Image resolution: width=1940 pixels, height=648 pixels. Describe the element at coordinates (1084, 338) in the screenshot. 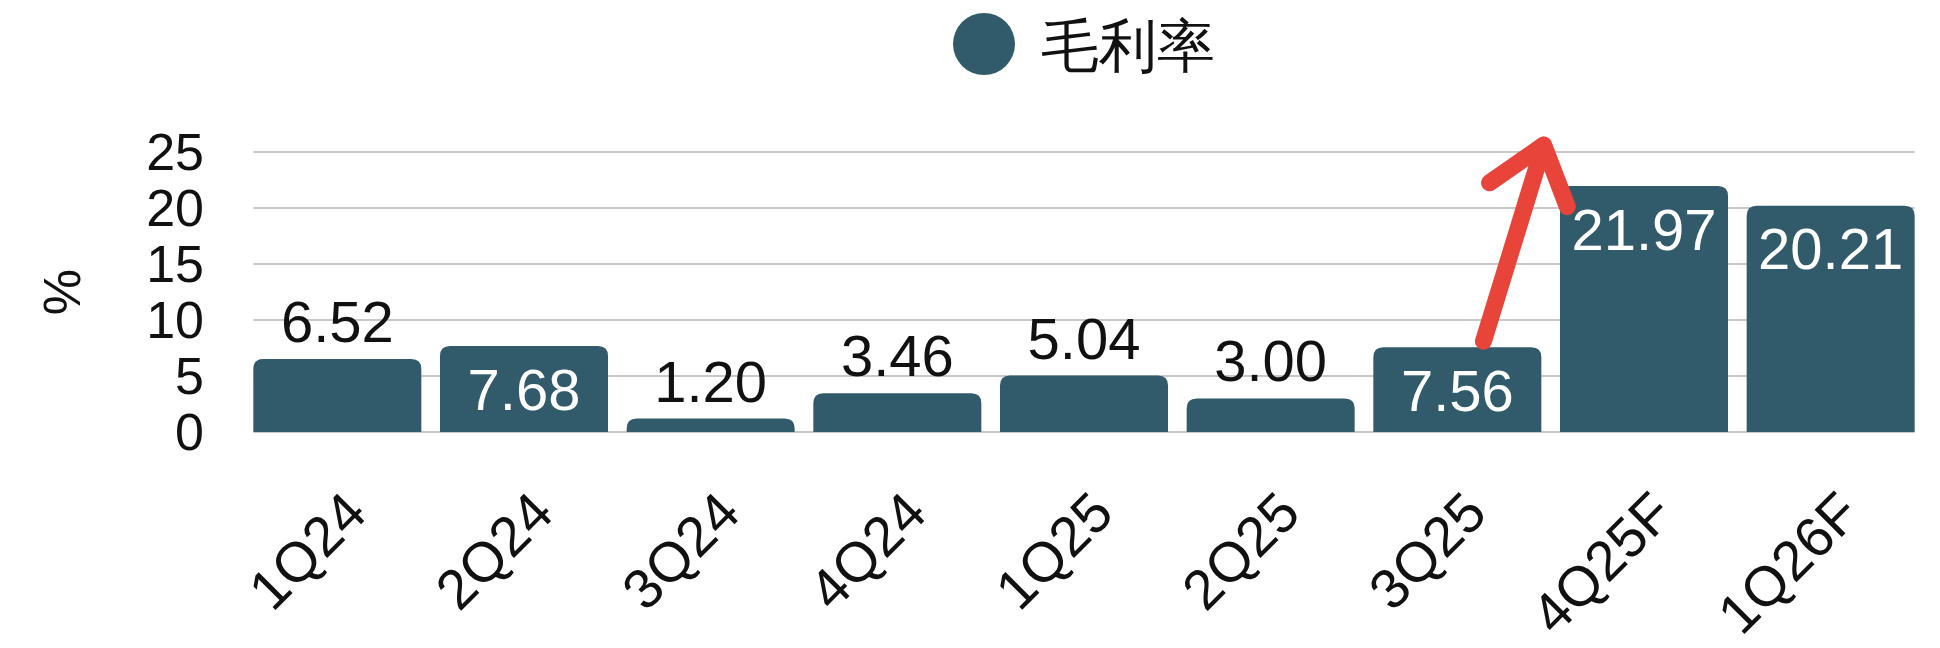

I see `data-label: 5.04` at that location.